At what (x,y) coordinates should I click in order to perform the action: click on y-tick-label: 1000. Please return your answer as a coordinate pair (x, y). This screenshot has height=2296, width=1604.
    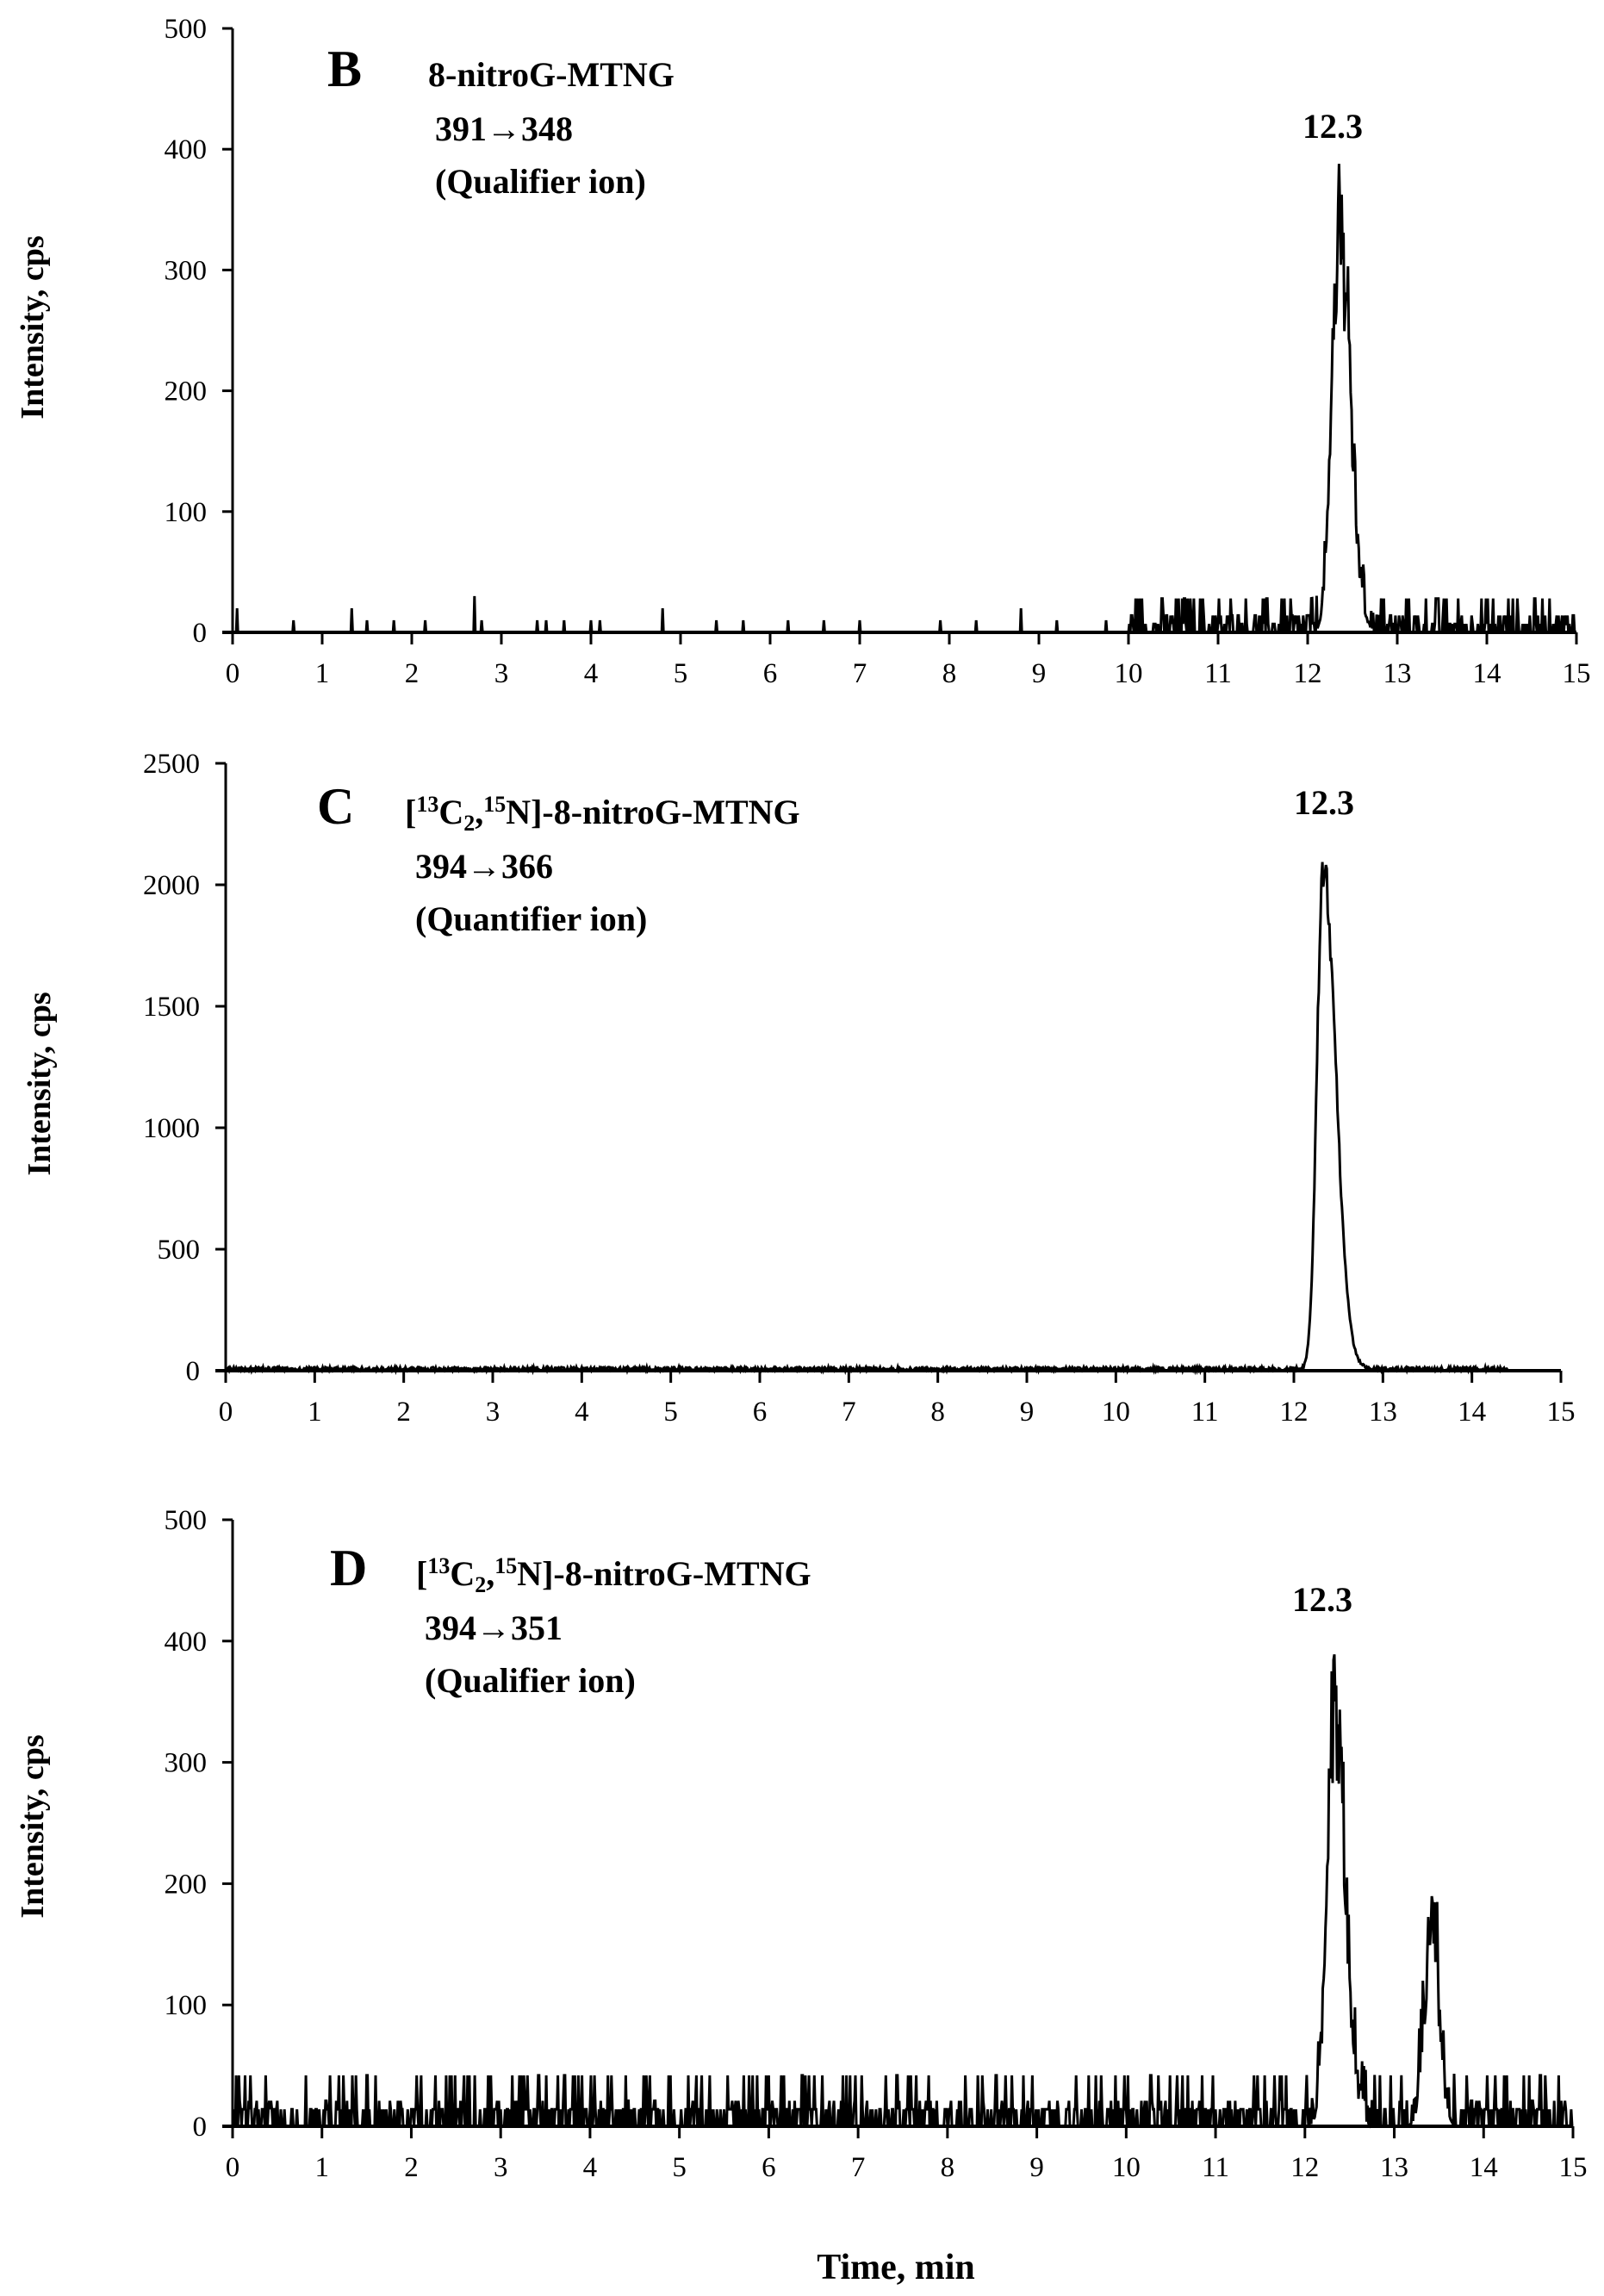
    Looking at the image, I should click on (171, 1129).